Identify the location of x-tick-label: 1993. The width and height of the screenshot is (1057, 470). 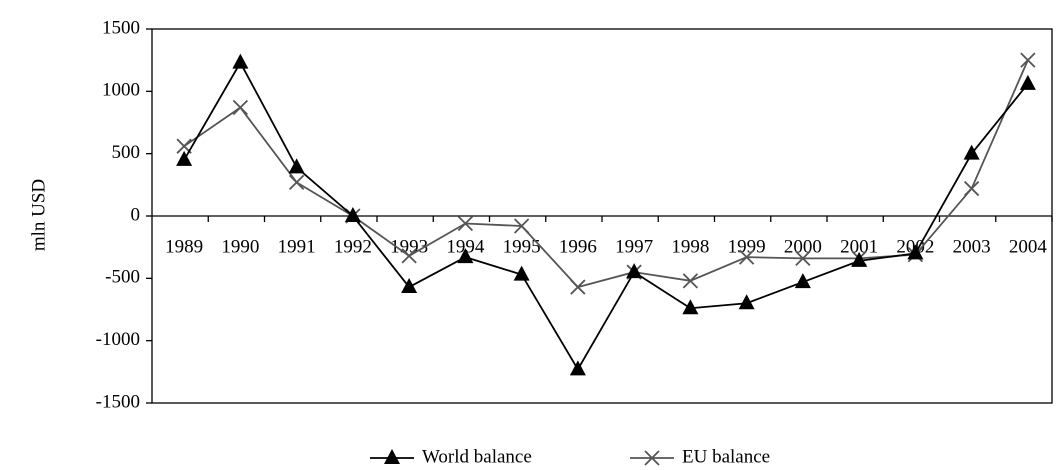
(409, 246).